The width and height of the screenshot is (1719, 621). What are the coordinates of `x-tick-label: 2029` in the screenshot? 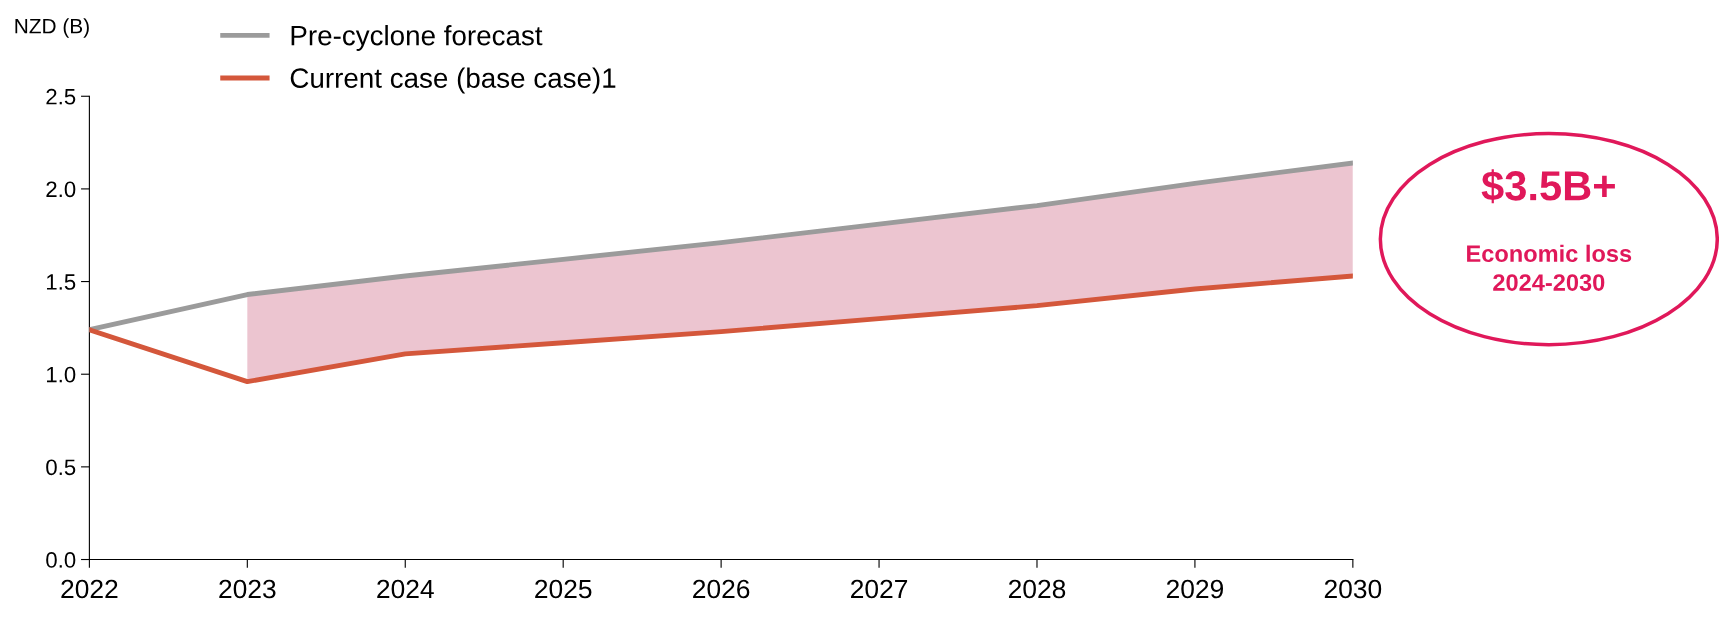 It's located at (1195, 589).